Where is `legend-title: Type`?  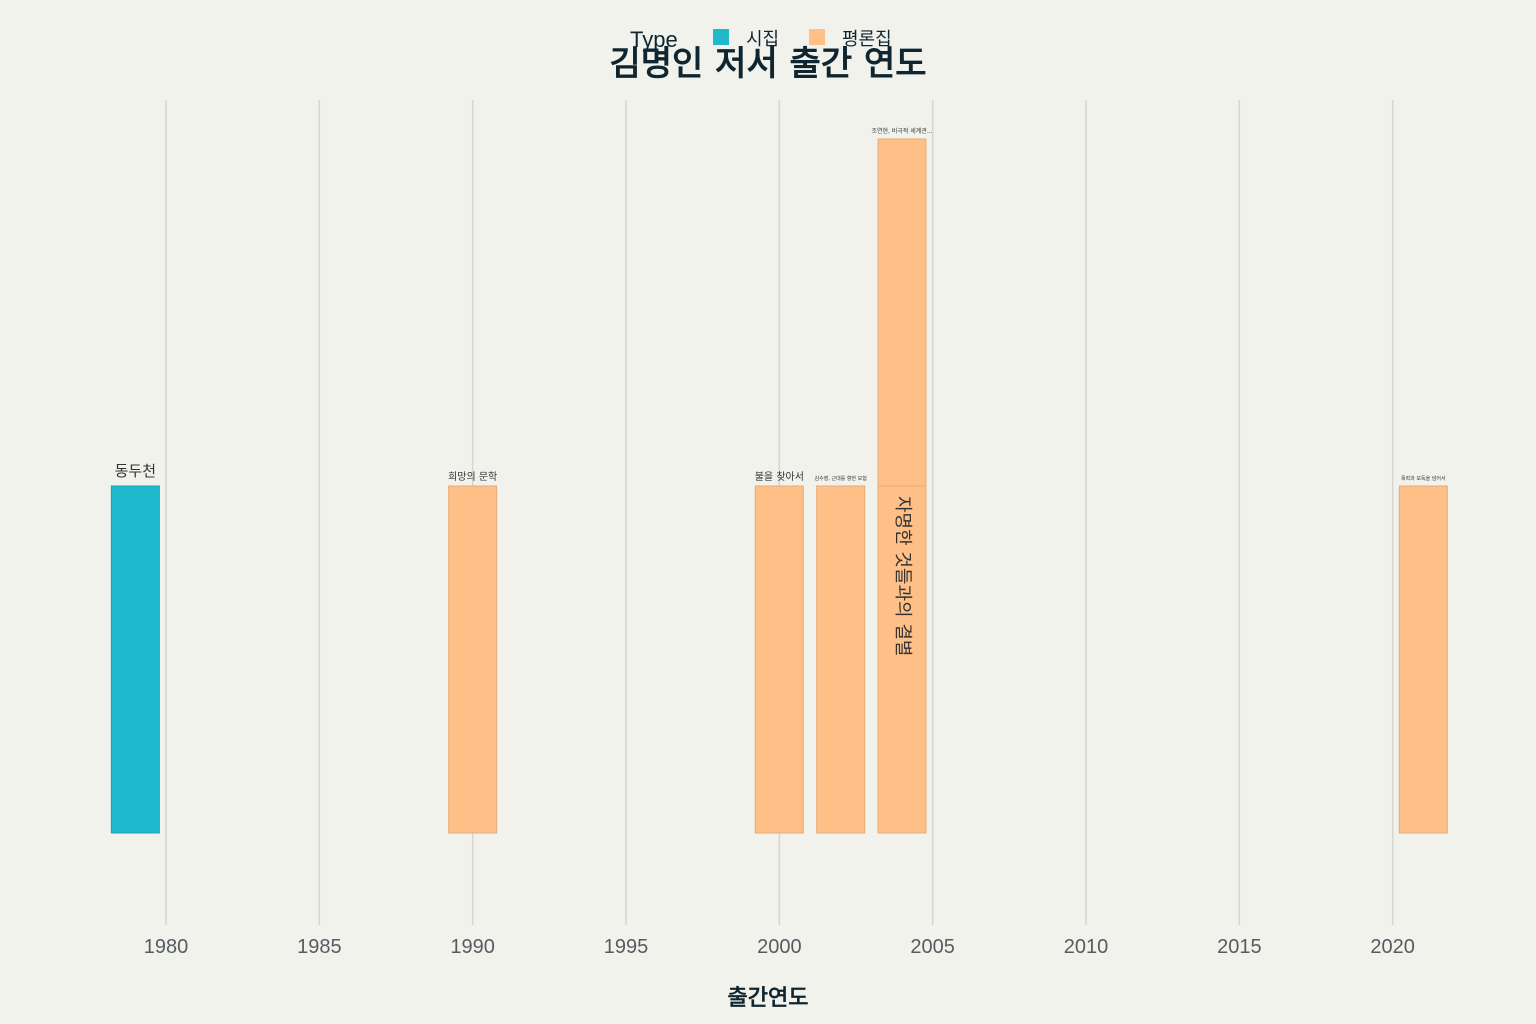 legend-title: Type is located at coordinates (654, 39).